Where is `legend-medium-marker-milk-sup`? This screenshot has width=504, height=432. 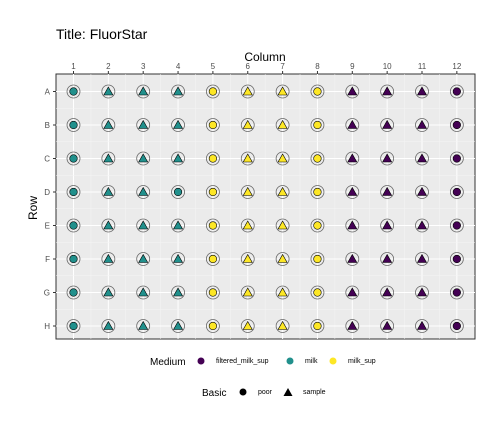
legend-medium-marker-milk-sup is located at coordinates (333, 361).